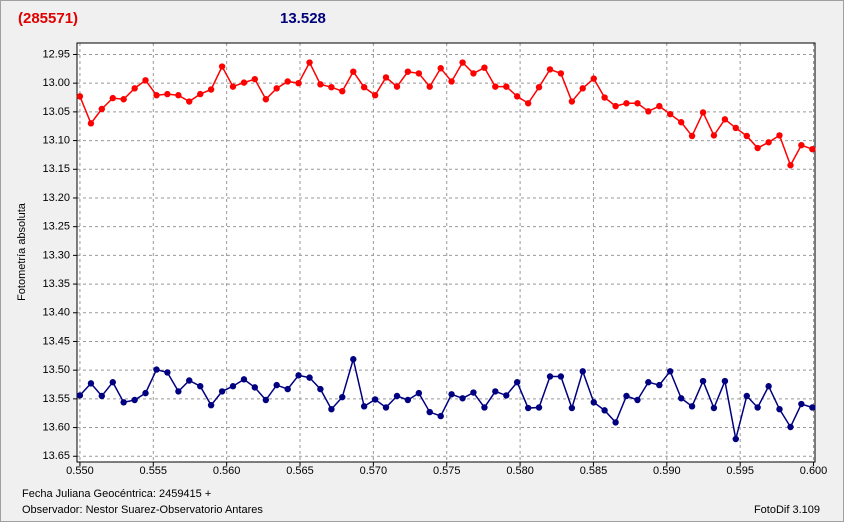 The image size is (844, 522). Describe the element at coordinates (56, 313) in the screenshot. I see `y-tick-label: 13.40` at that location.